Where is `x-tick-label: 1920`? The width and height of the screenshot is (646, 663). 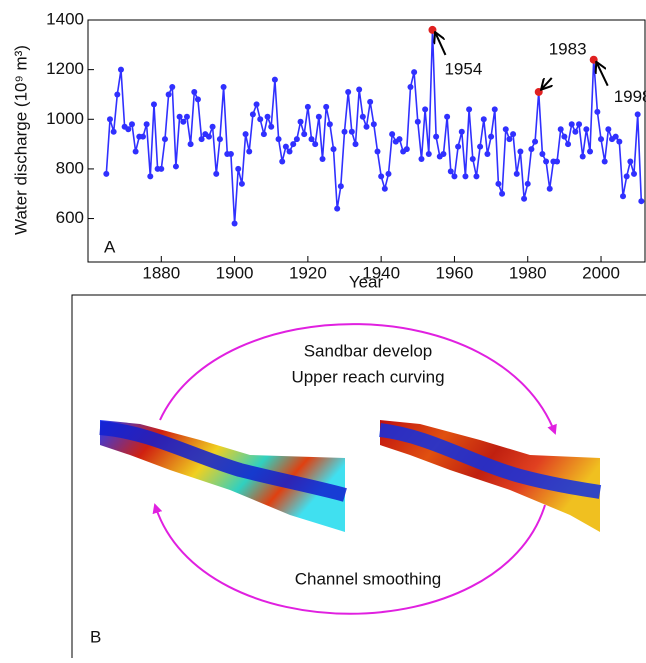
x-tick-label: 1920 is located at coordinates (308, 272).